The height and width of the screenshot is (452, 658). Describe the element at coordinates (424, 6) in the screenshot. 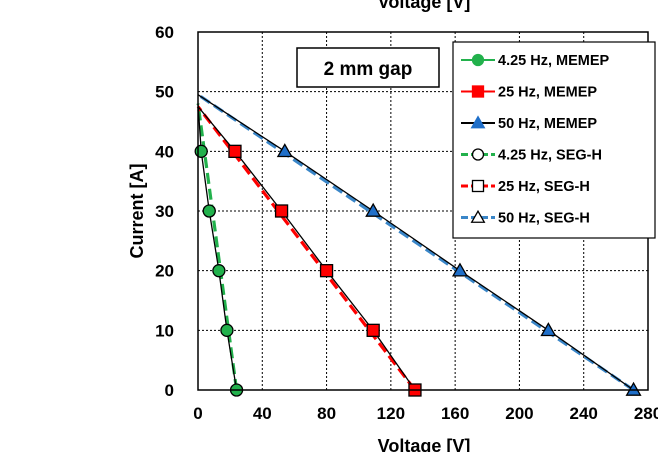

I see `top-axis-label: Voltage [V]` at that location.